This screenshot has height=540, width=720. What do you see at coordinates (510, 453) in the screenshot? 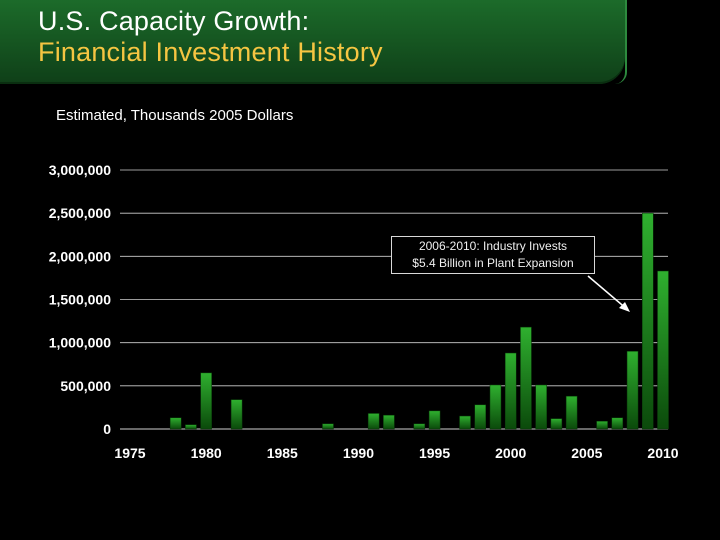
I see `x-tick-label: 2000` at bounding box center [510, 453].